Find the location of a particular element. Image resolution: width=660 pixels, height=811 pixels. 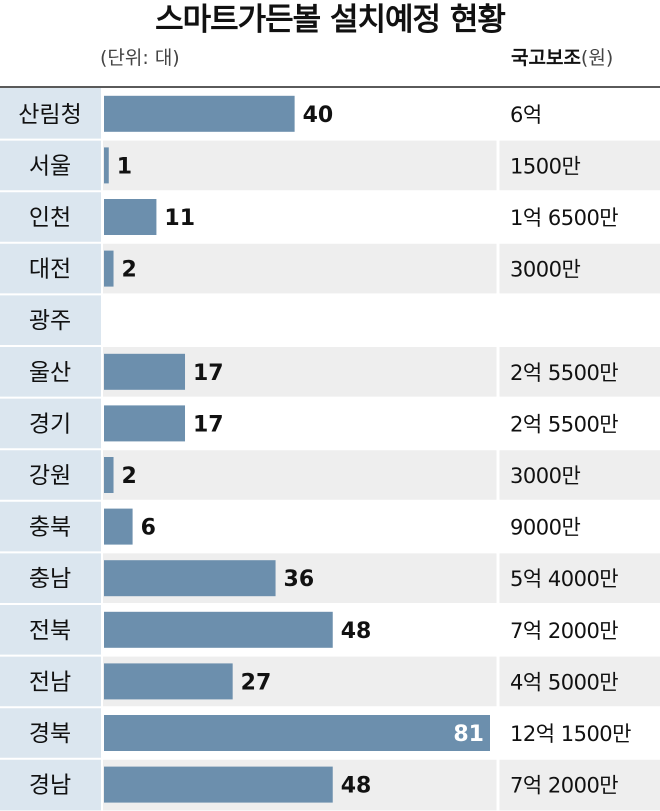

category-label: 서울 is located at coordinates (50, 166).